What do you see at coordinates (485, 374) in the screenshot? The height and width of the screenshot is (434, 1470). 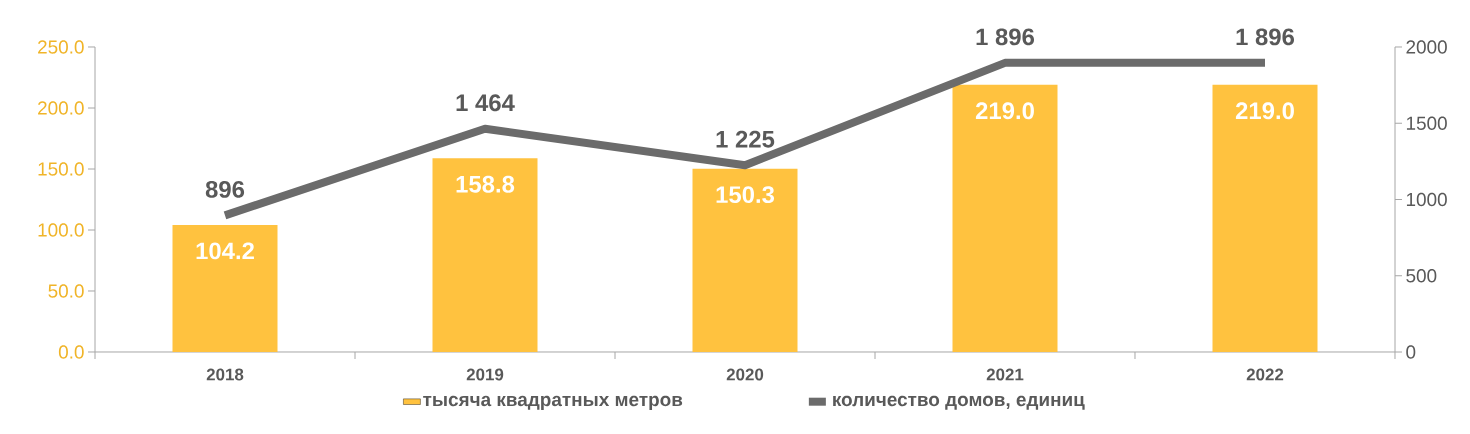 I see `x-tick-label: 2019` at bounding box center [485, 374].